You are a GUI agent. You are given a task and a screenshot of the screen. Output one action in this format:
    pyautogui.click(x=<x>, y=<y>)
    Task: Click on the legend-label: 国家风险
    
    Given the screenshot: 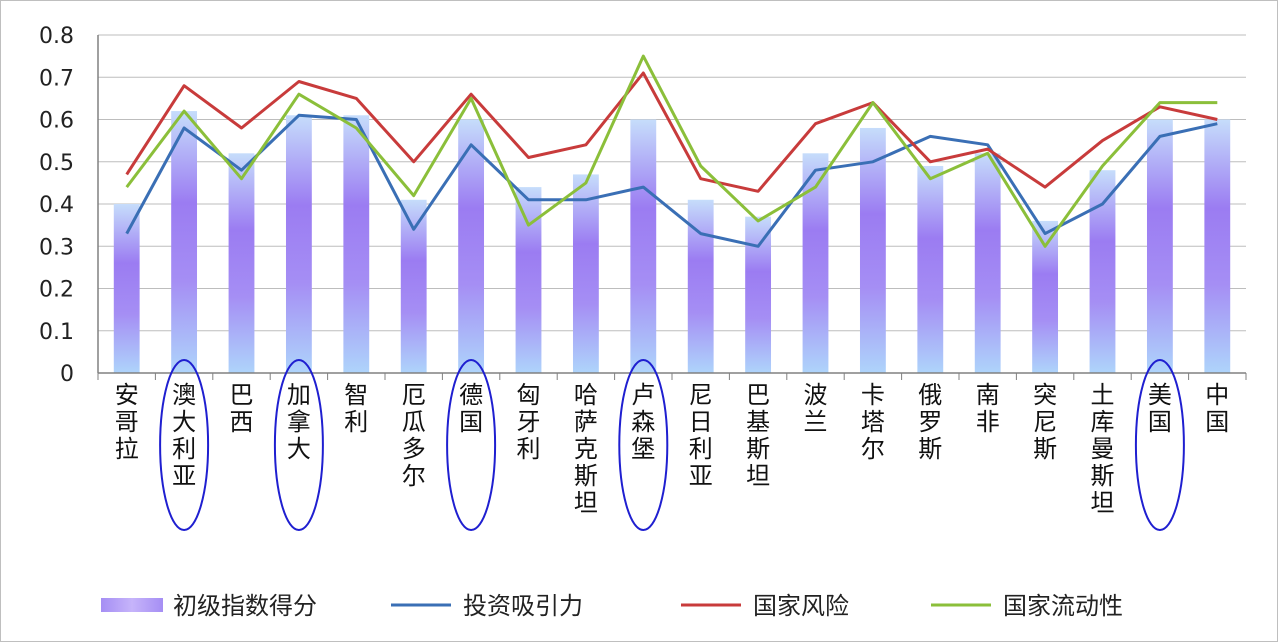 What is the action you would take?
    pyautogui.click(x=801, y=606)
    